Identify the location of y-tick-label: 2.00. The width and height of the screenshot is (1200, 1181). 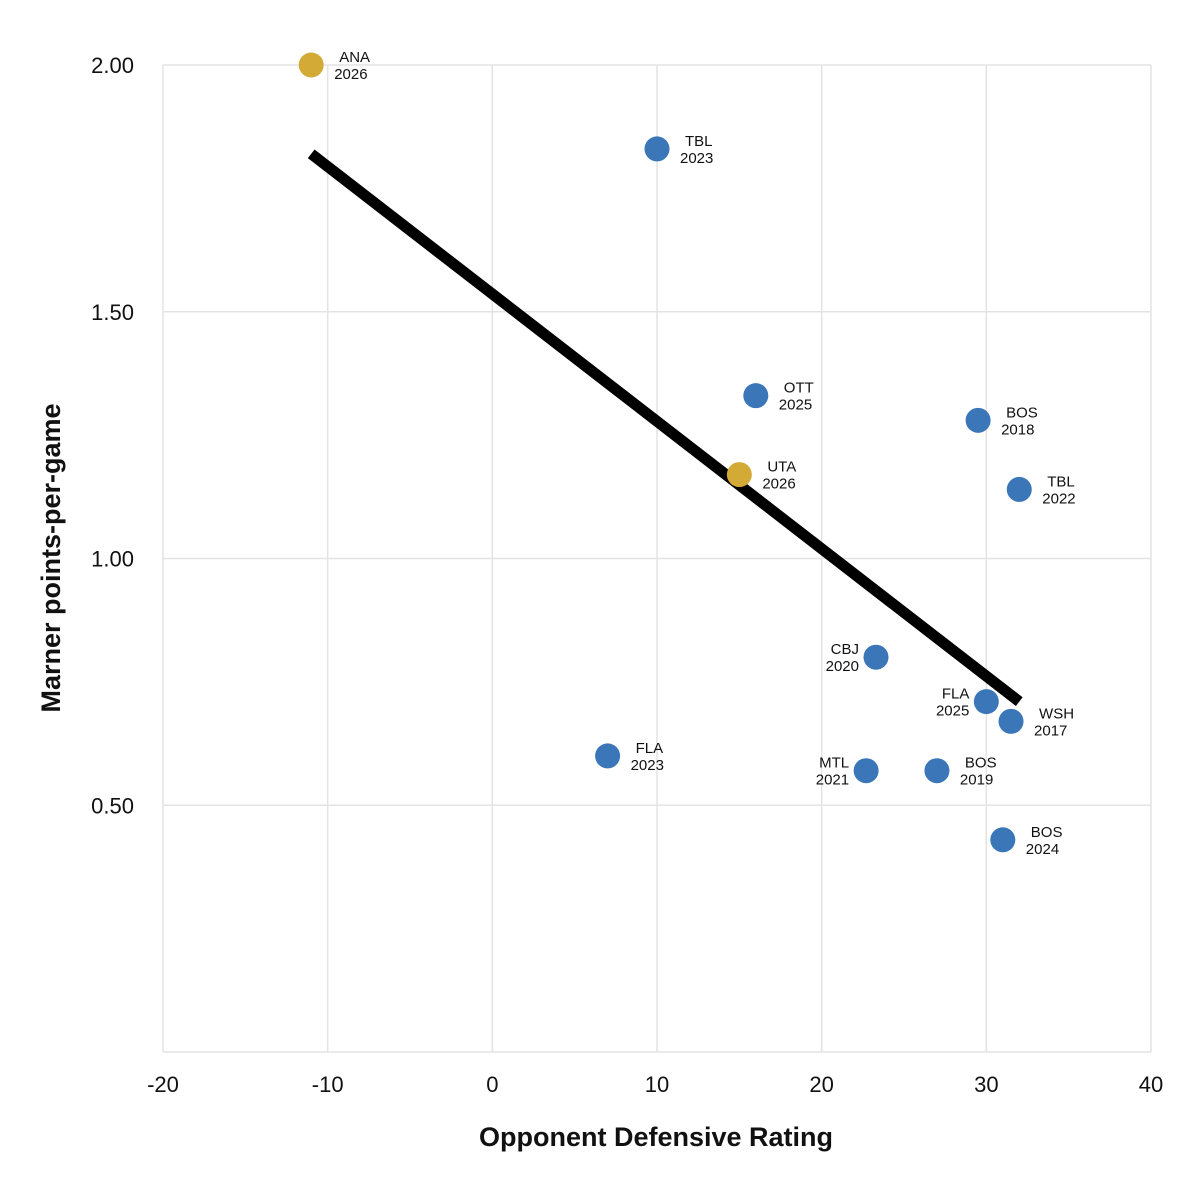
(112, 65).